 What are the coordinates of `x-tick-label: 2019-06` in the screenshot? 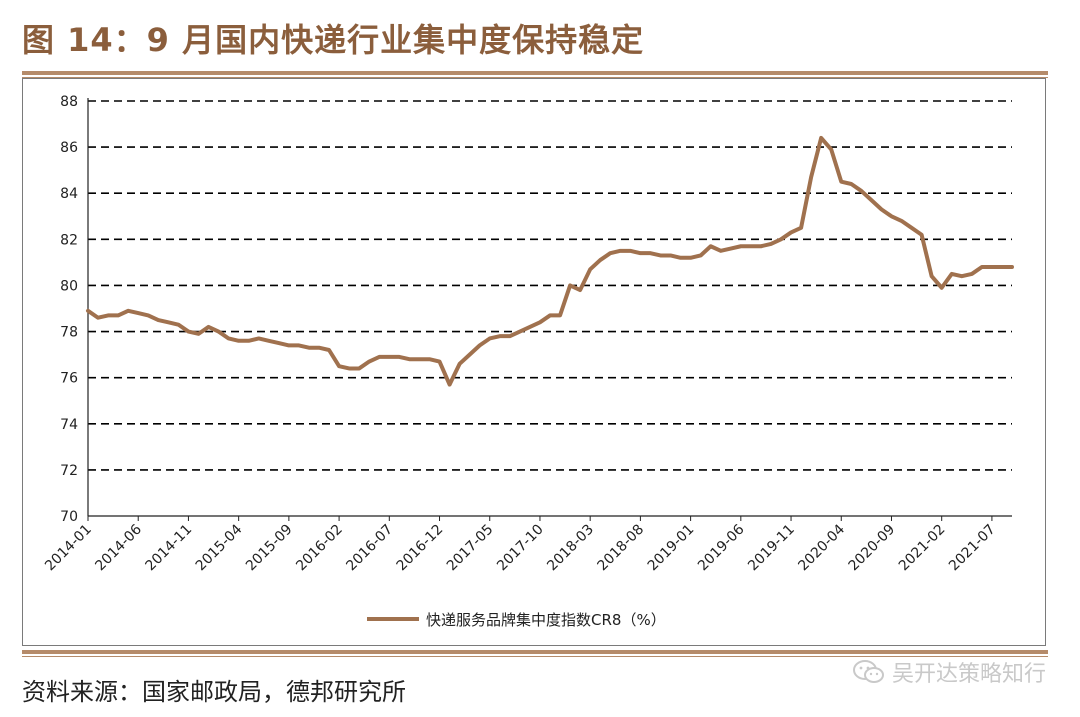 It's located at (721, 547).